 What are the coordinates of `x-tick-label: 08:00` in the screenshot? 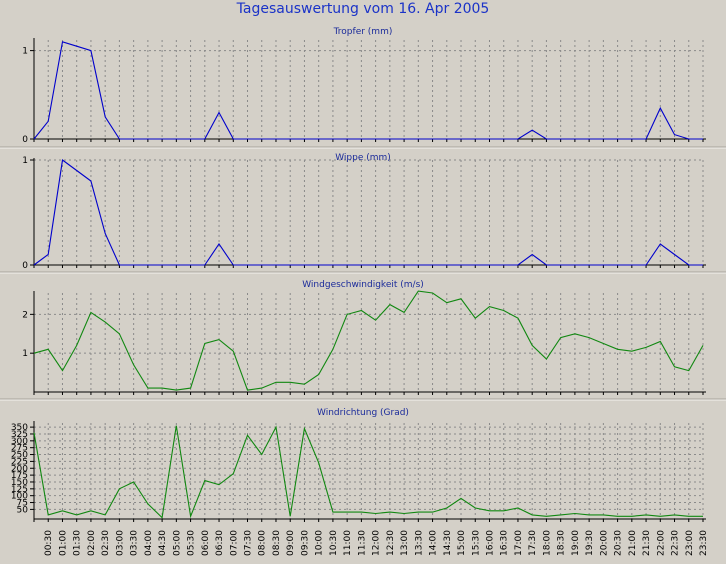 It's located at (263, 543).